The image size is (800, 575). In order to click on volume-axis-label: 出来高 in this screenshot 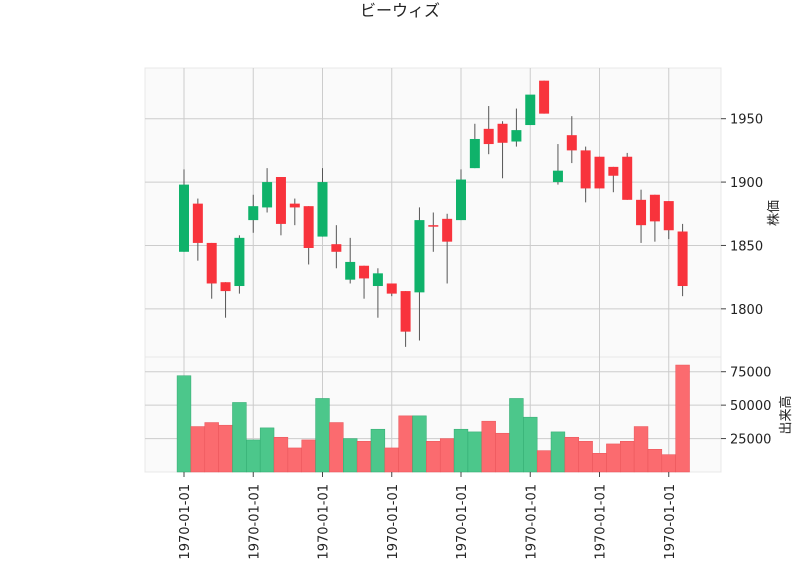, I will do `click(786, 414)`.